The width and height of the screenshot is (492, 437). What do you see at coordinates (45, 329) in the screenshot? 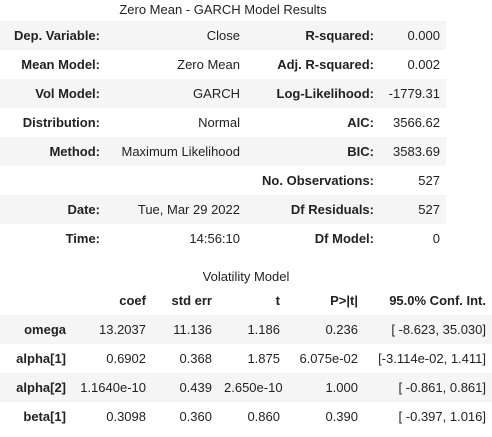
I see `param-name: omega` at bounding box center [45, 329].